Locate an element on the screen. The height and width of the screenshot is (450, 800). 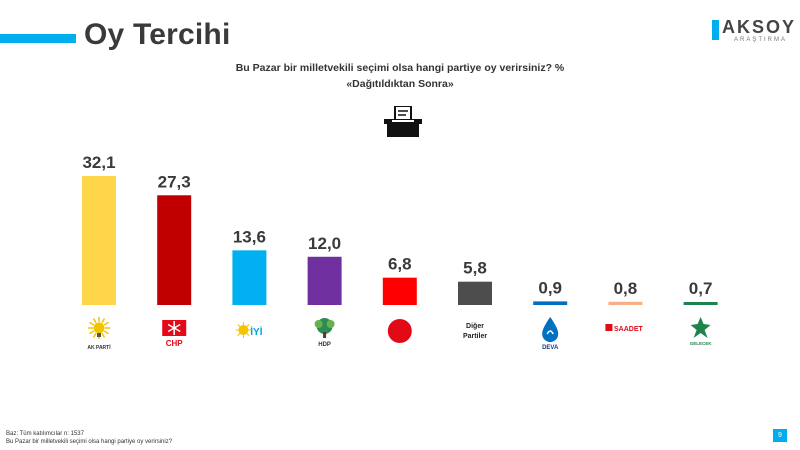
gelecek-logo: GELECEK is located at coordinates (701, 331).